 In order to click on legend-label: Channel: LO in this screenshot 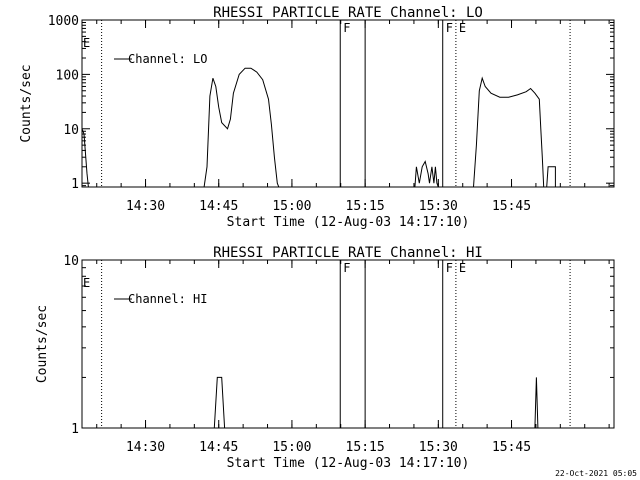, I will do `click(167, 59)`.